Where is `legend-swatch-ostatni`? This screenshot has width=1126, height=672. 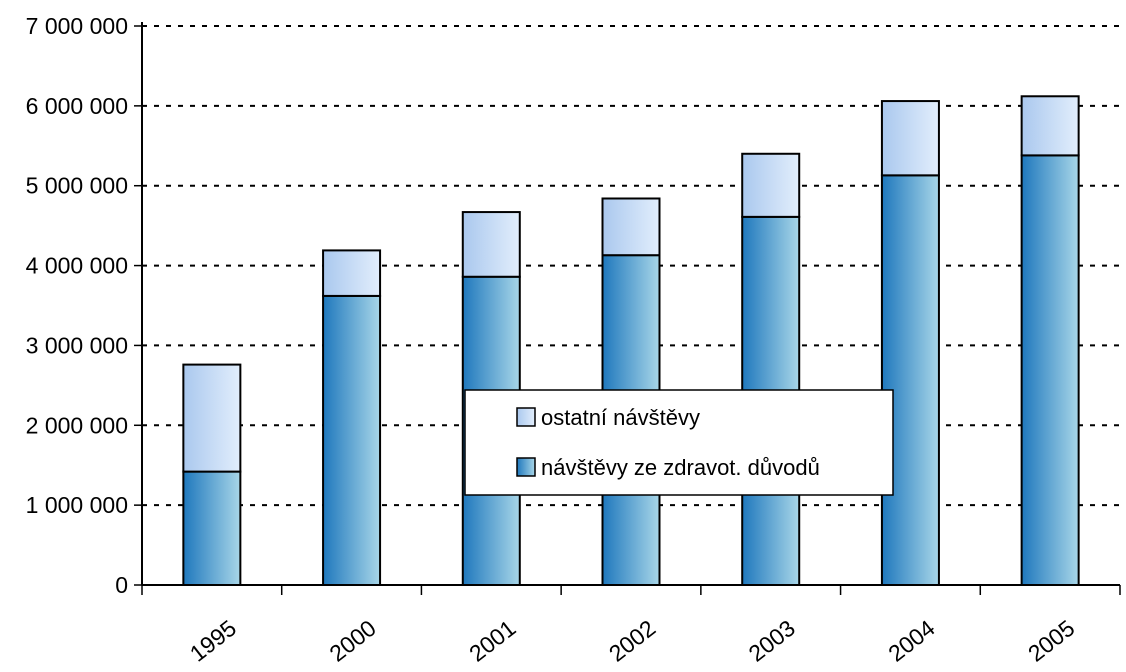
legend-swatch-ostatni is located at coordinates (526, 417).